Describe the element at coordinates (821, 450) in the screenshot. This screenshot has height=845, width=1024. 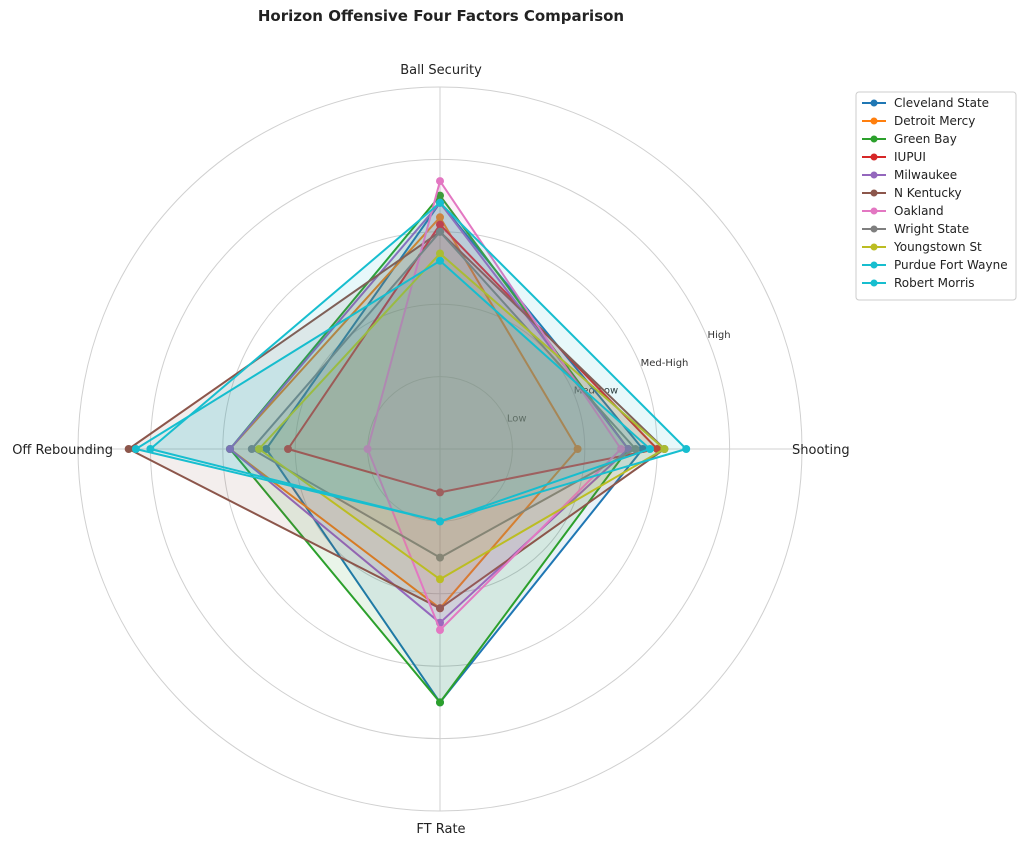
I see `axis-label: Shooting` at that location.